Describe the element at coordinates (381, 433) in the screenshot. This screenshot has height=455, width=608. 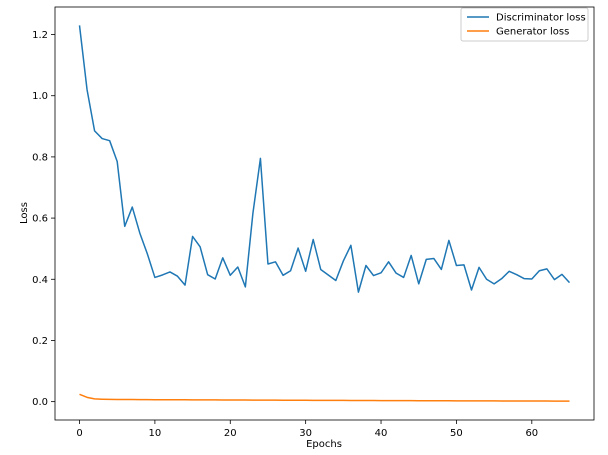
I see `x-tick-label: 40` at that location.